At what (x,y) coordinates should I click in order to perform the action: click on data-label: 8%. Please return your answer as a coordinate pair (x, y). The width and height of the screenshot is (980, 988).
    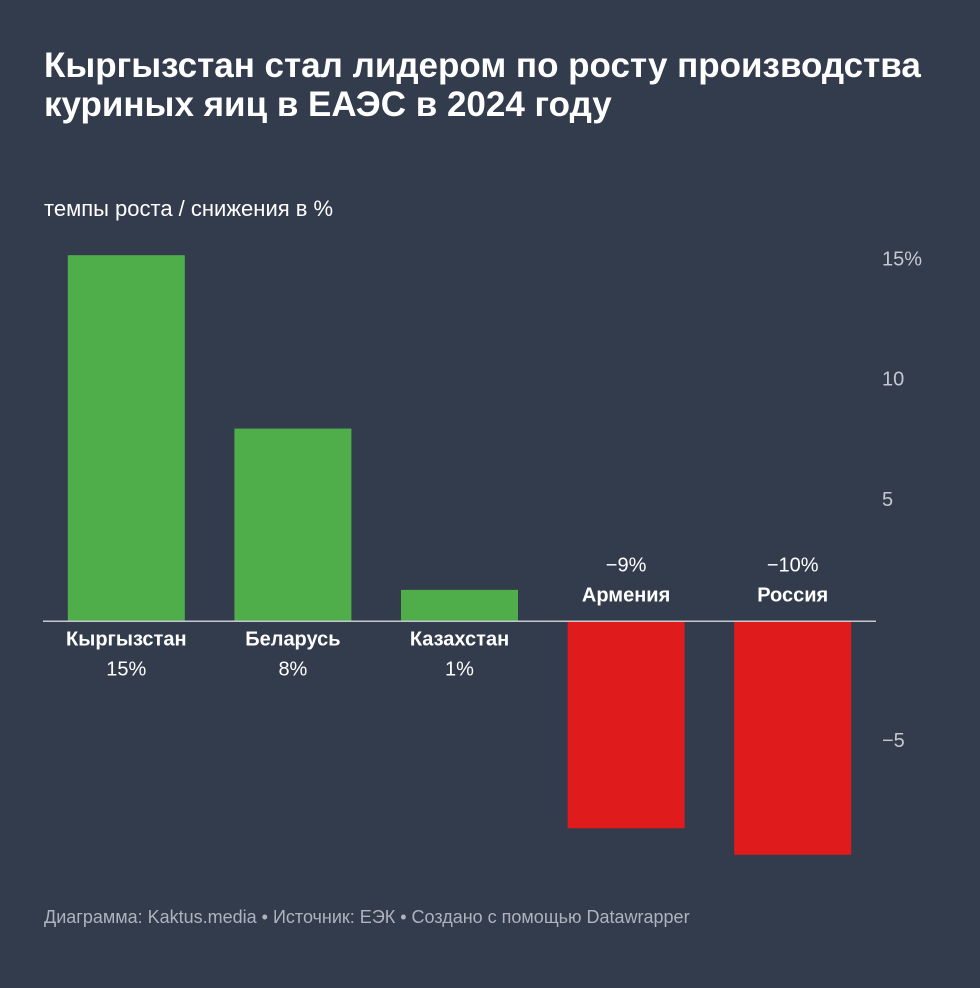
    Looking at the image, I should click on (292, 669).